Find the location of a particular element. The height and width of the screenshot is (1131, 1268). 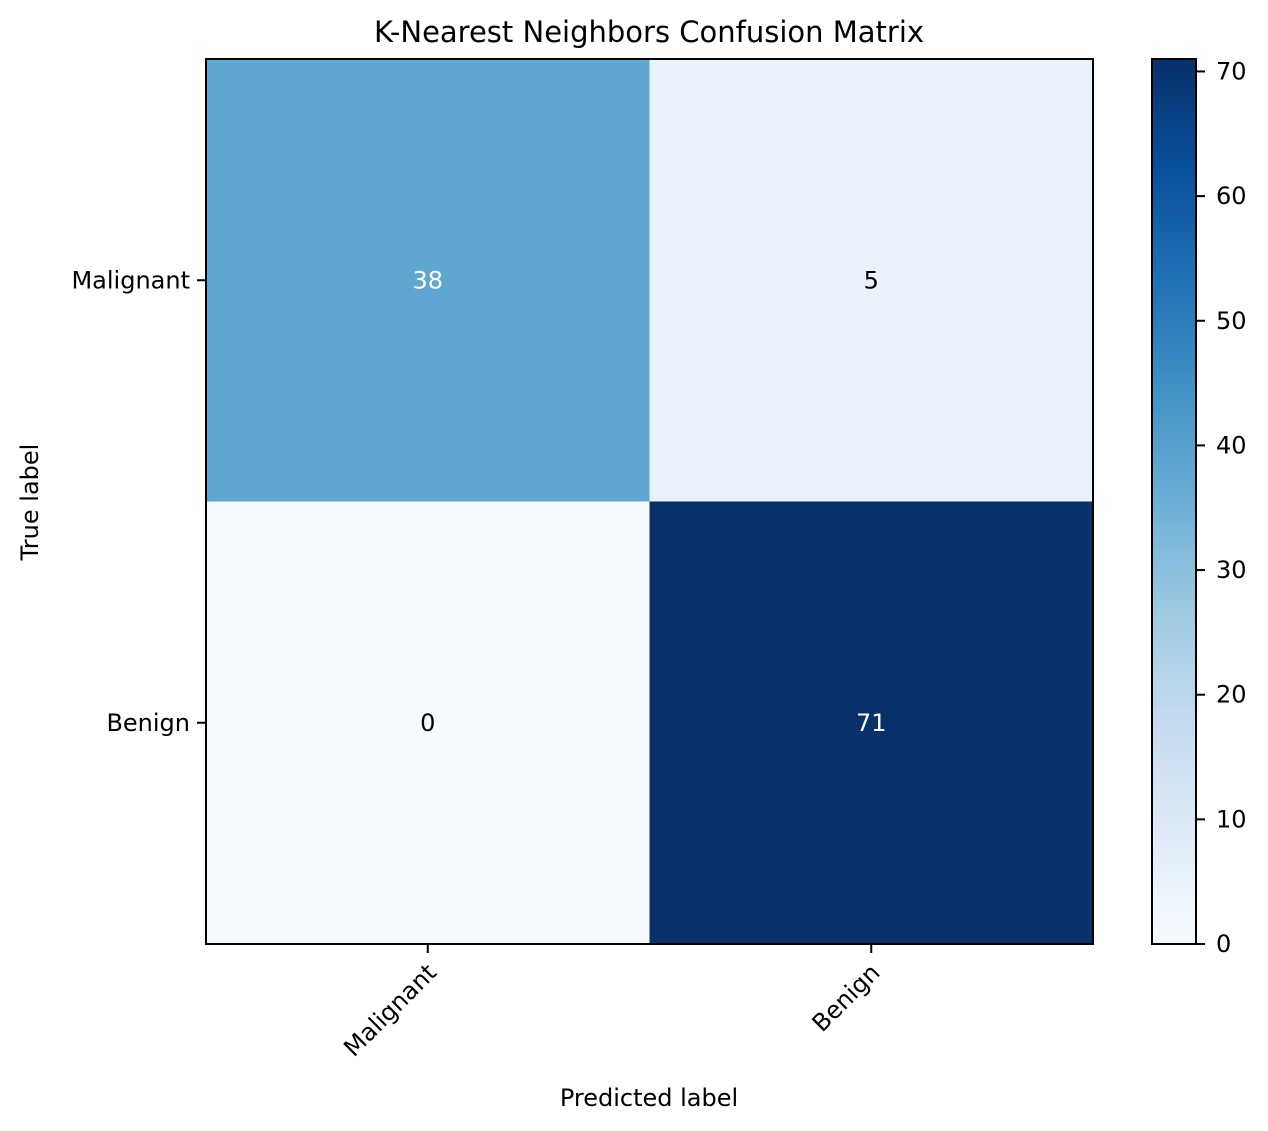

colorbar-tick-label: 10 is located at coordinates (1231, 819).